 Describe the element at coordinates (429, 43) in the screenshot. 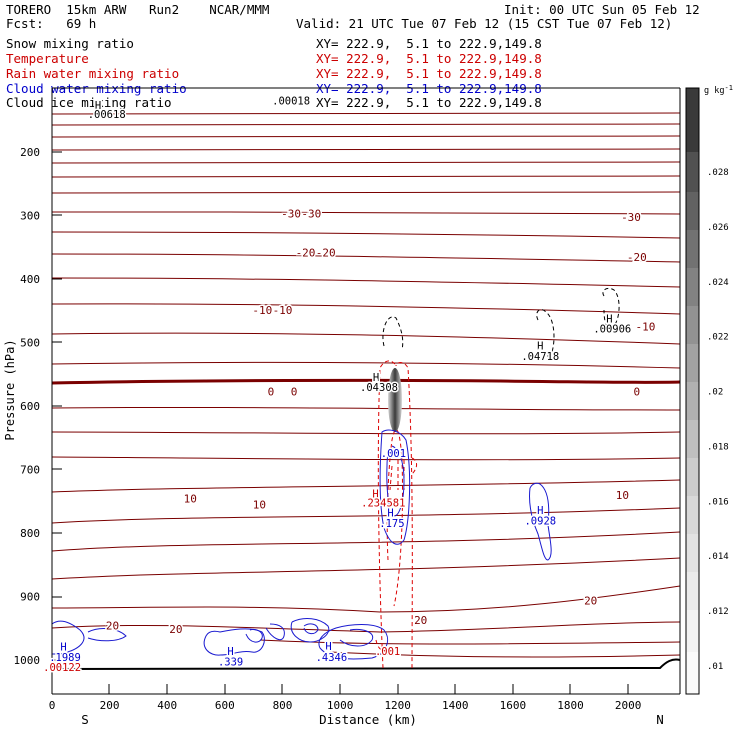

I see `field-snow-xy: XY= 222.9, 5.1 to 222.9,149.8` at that location.